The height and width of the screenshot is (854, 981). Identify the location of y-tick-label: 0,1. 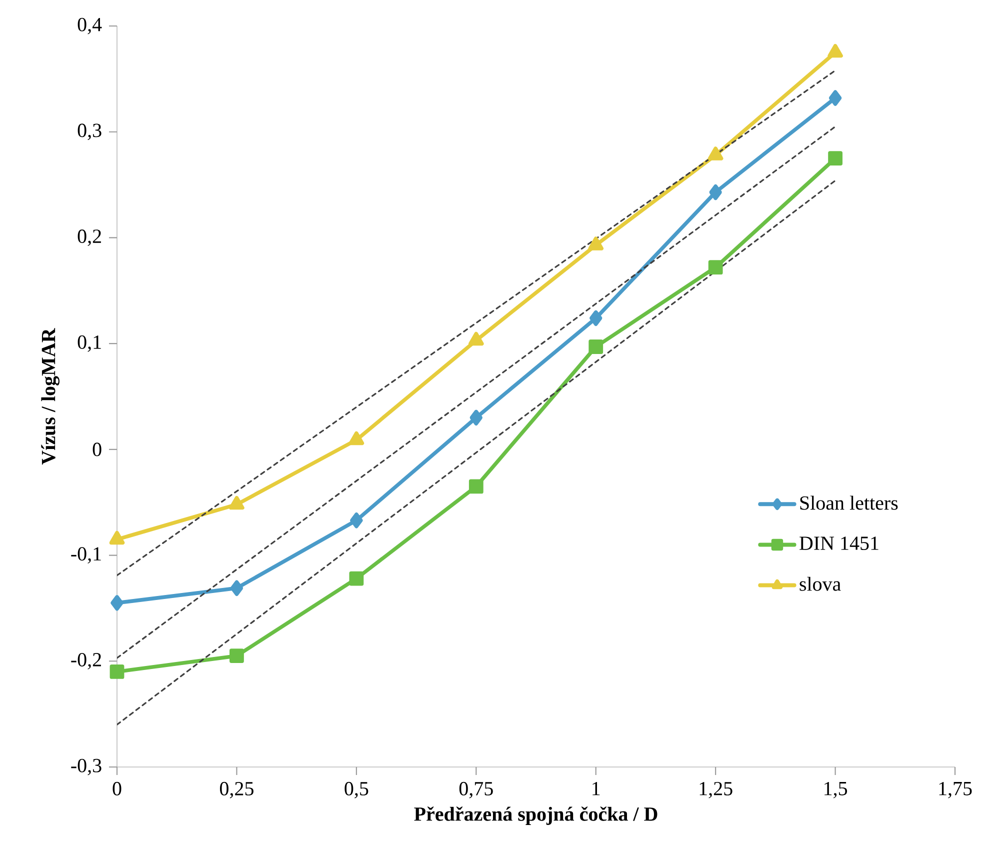
(89, 343).